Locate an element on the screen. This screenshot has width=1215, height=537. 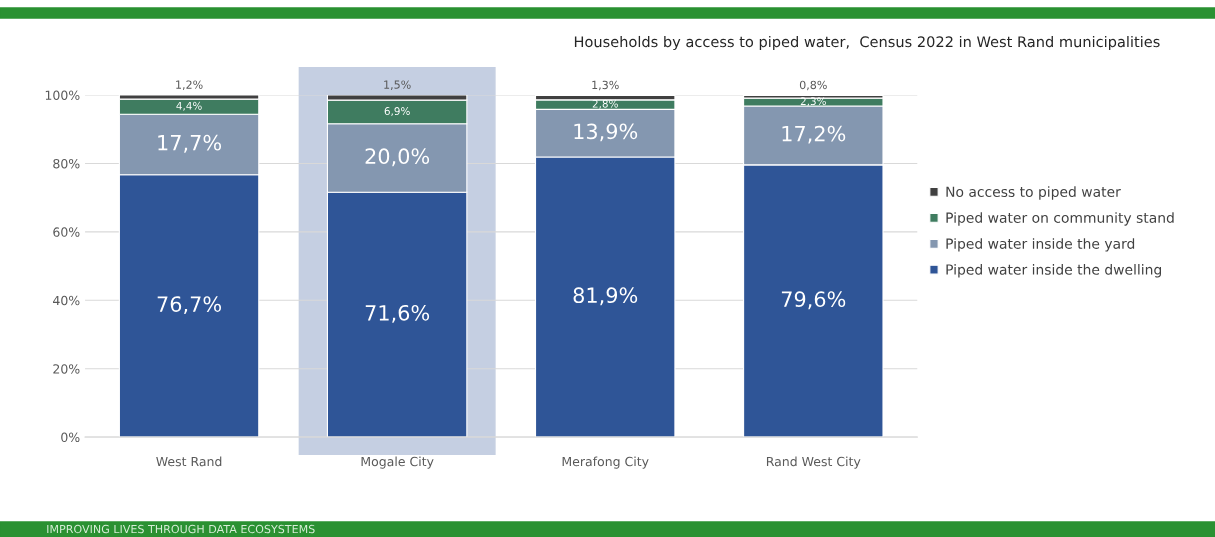
y-tick-label: 80% is located at coordinates (66, 163).